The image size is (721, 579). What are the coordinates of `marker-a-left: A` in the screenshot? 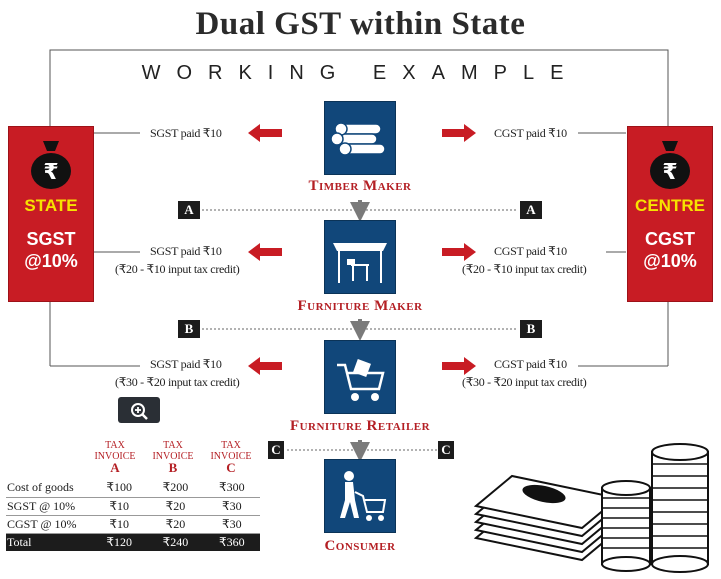 It's located at (189, 210).